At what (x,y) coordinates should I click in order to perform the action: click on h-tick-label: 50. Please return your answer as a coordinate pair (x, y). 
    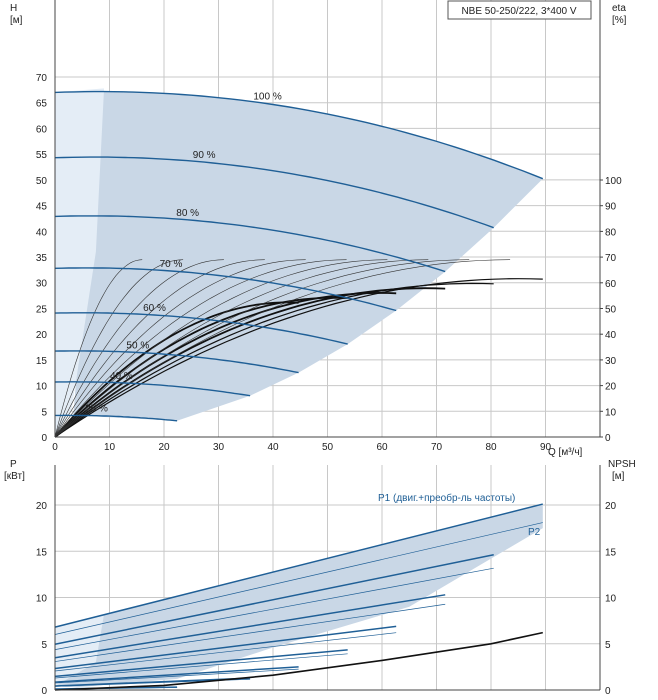
    Looking at the image, I should click on (42, 181).